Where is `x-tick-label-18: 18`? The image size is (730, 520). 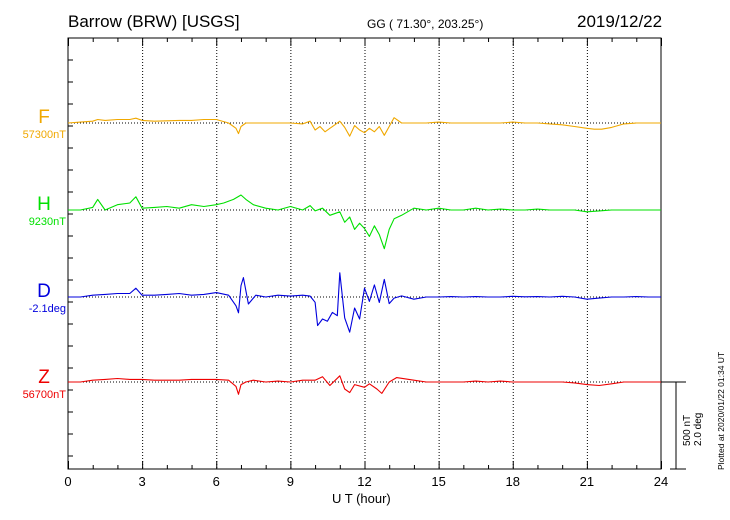
x-tick-label-18: 18 is located at coordinates (512, 481).